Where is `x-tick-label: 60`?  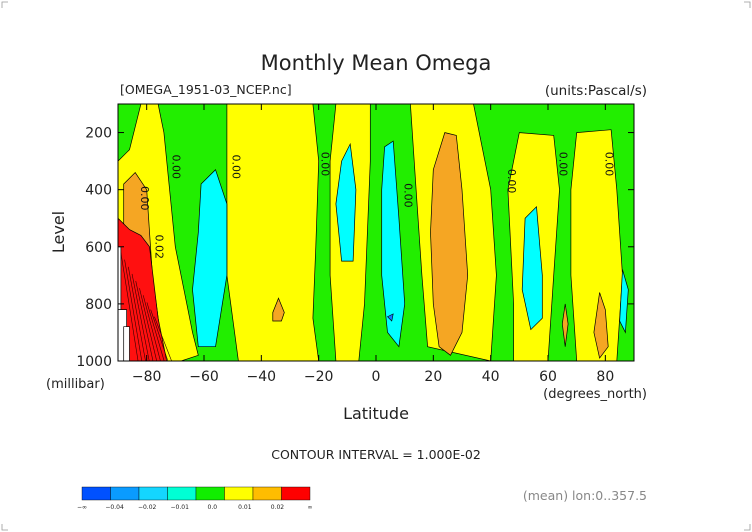 x-tick-label: 60 is located at coordinates (548, 377).